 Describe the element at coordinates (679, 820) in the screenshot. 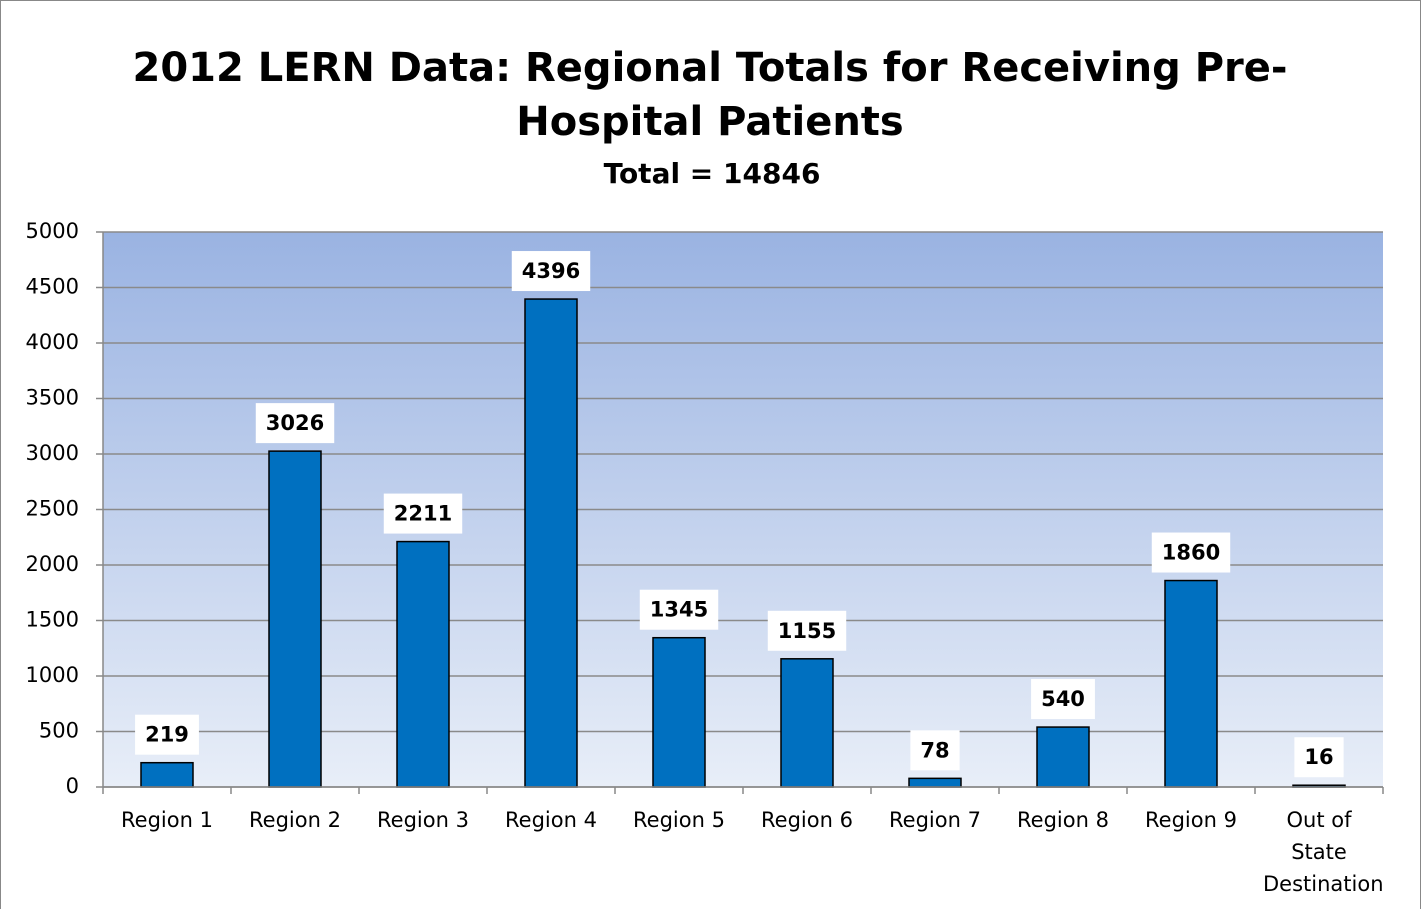

I see `x-tick-label: Region 5` at that location.